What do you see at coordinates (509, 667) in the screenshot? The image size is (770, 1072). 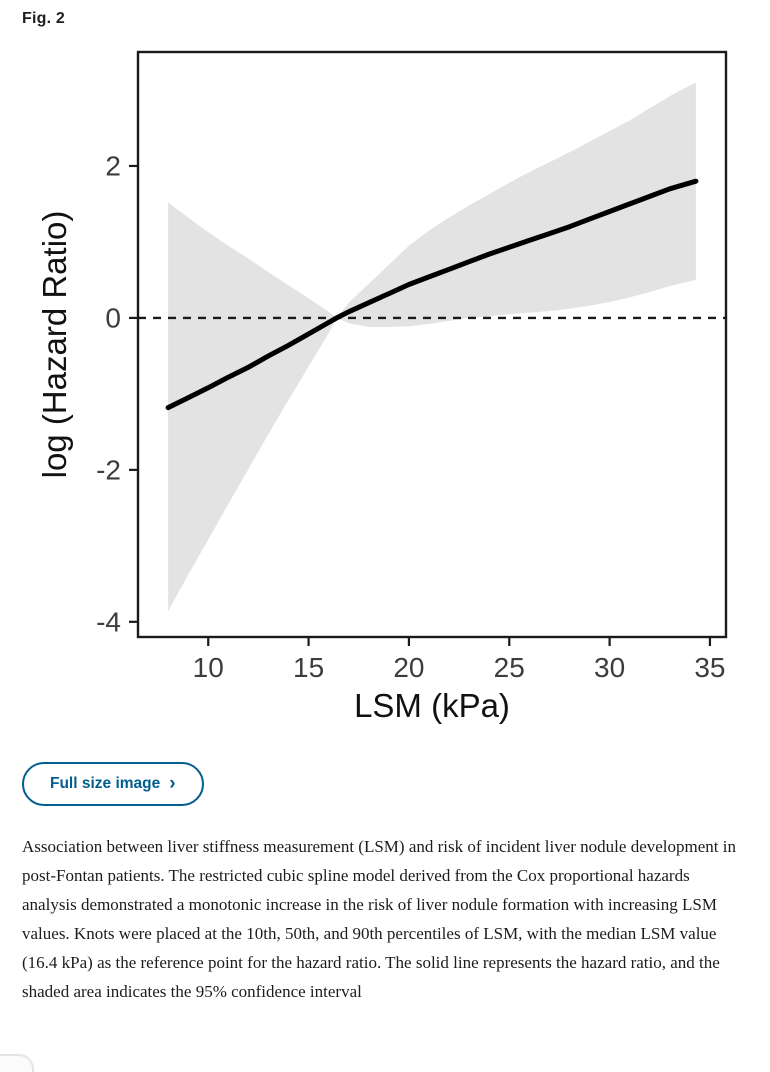 I see `x-tick-label: 25` at bounding box center [509, 667].